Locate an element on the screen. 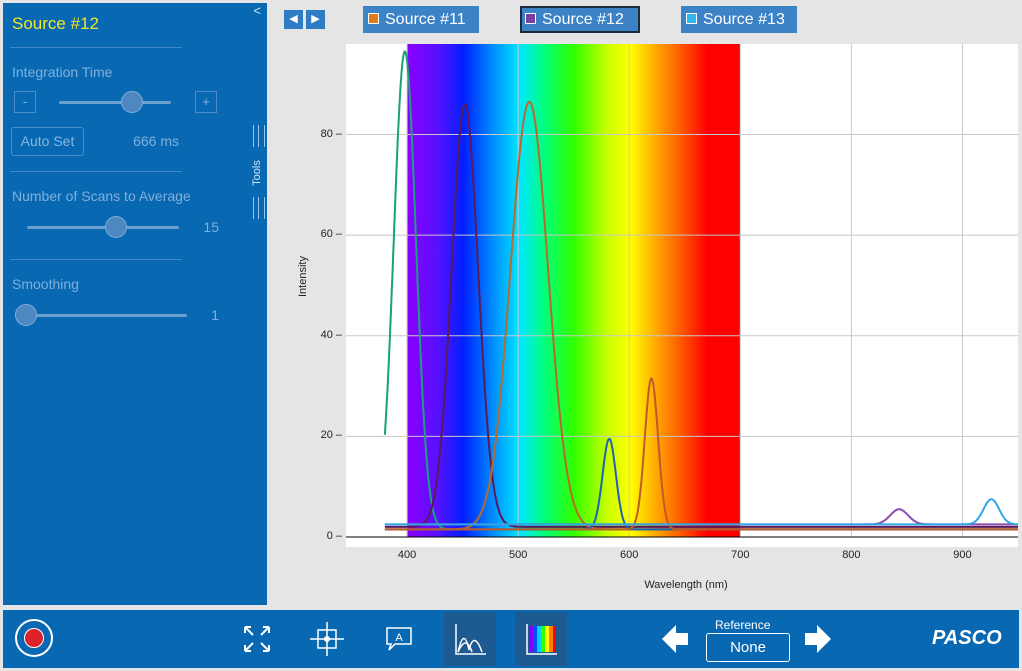 This screenshot has height=671, width=1022. svg-text: A is located at coordinates (399, 638).